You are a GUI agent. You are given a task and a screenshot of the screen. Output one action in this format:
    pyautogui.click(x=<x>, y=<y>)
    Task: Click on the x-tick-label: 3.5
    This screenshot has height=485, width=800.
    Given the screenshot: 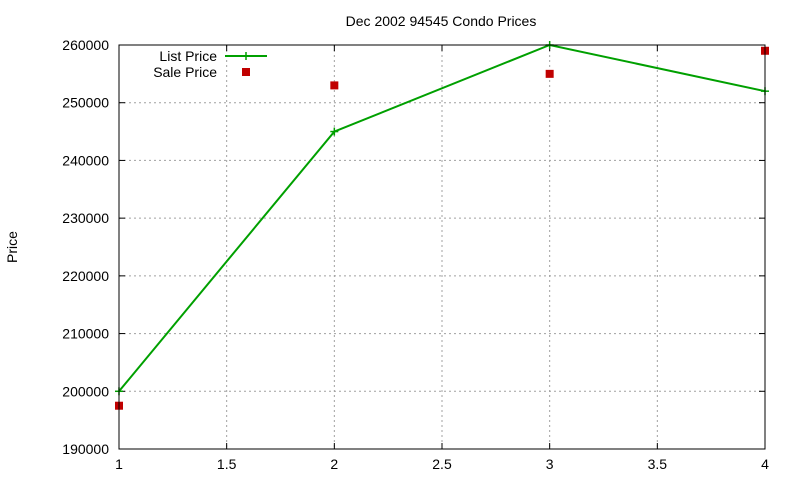 What is the action you would take?
    pyautogui.click(x=658, y=464)
    